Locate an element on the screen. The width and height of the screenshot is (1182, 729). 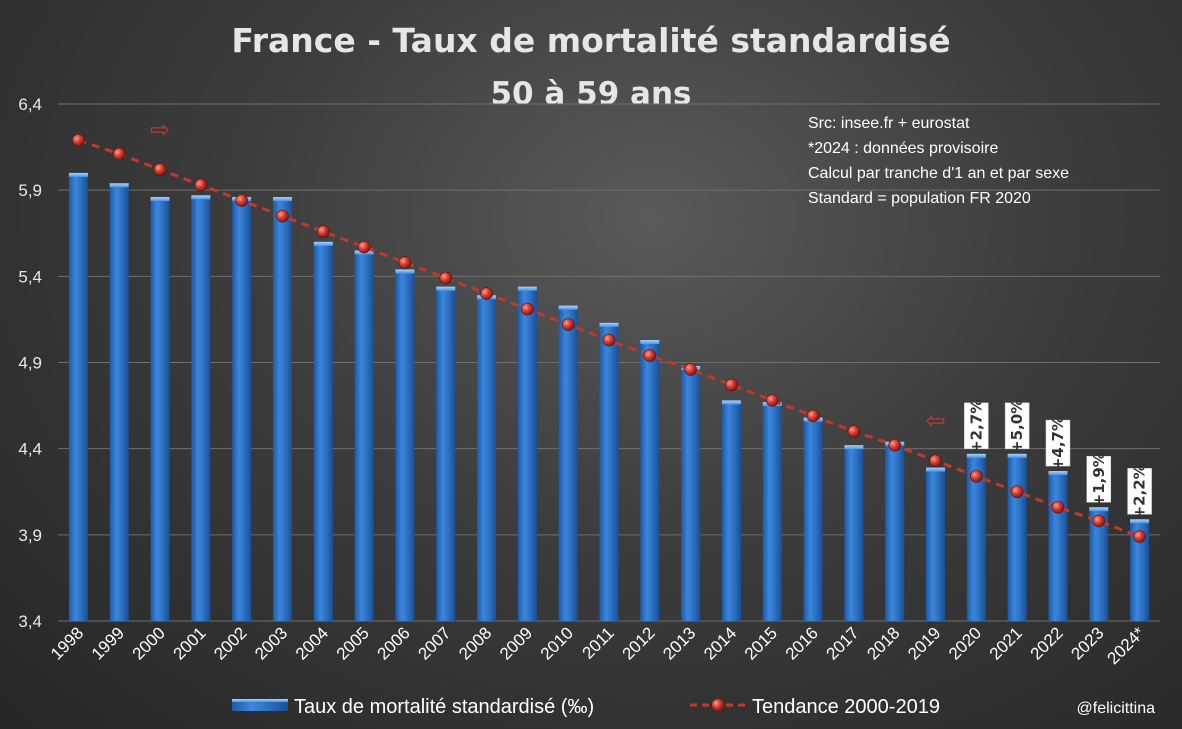
x-tick-label: 2018 is located at coordinates (883, 643).